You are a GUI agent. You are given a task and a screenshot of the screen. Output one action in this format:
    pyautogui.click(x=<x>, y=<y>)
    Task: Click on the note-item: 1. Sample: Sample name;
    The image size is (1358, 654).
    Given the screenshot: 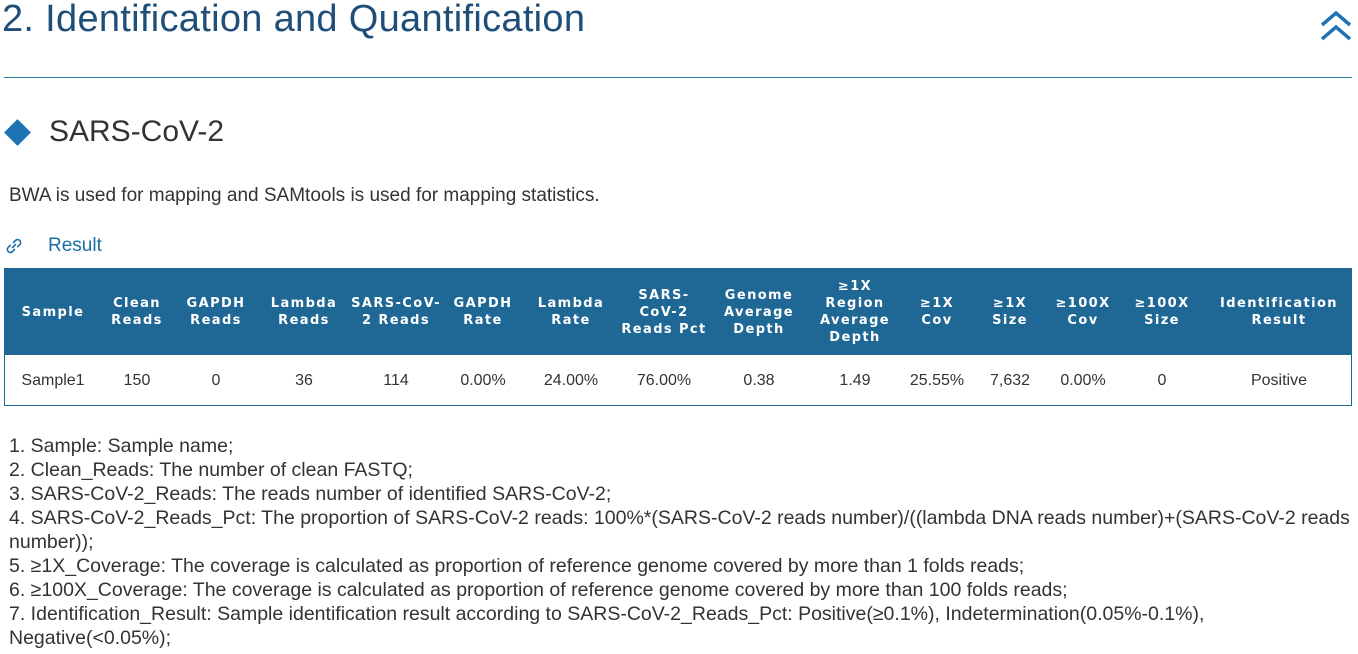 What is the action you would take?
    pyautogui.click(x=121, y=446)
    